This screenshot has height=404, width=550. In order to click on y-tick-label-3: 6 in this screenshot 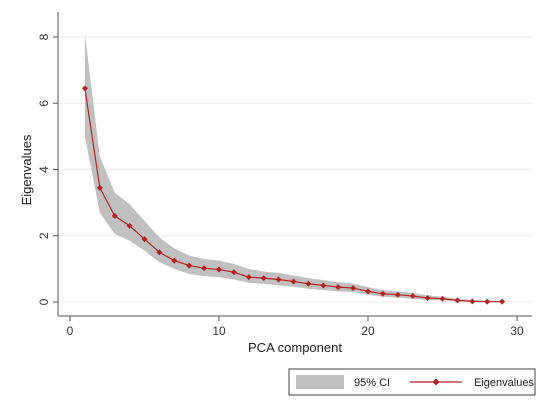, I will do `click(44, 103)`.